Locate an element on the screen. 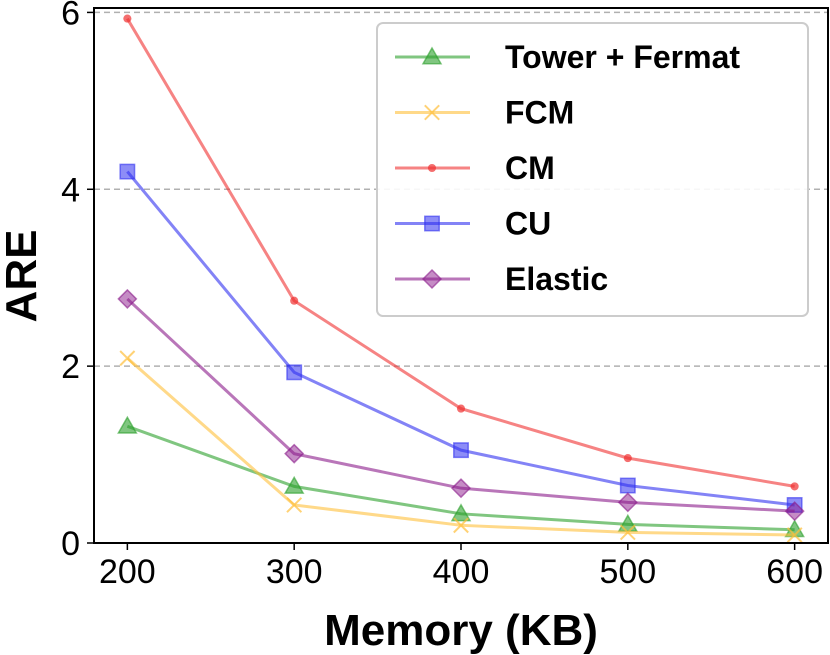  x-tick-label: 600 is located at coordinates (794, 572).